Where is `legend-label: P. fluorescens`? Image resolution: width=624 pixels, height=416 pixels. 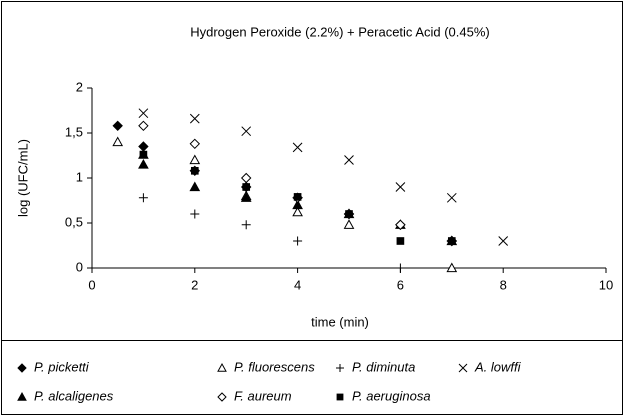
legend-label: P. fluorescens is located at coordinates (274, 366).